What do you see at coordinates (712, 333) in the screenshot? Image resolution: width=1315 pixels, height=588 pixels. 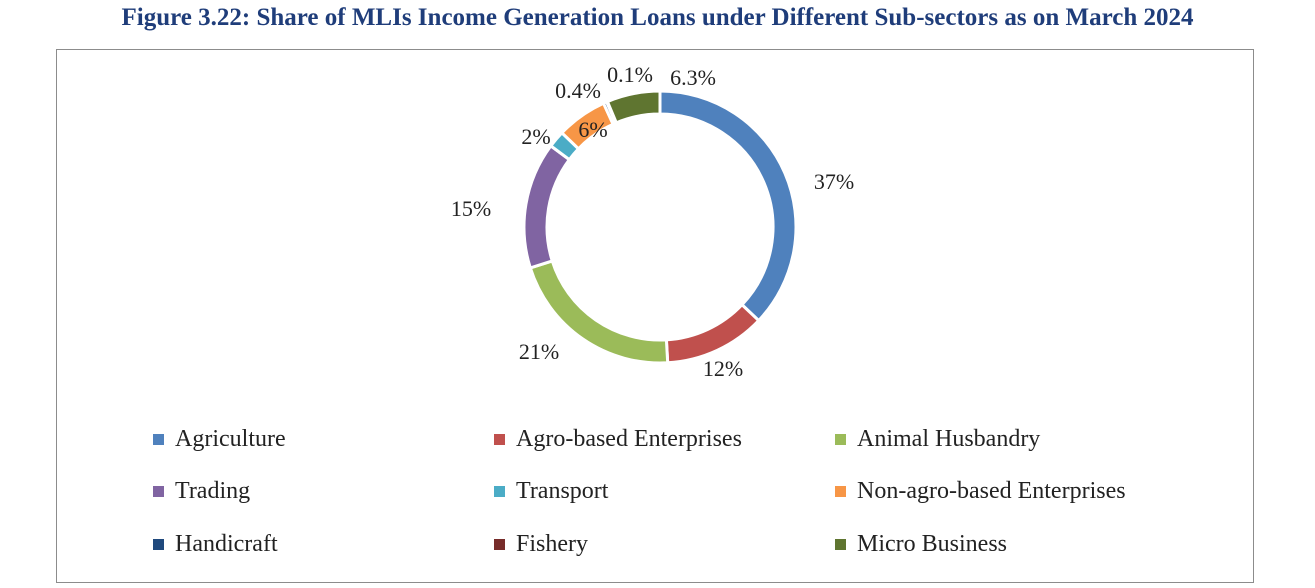 I see `slice-agro-based-enterprises` at bounding box center [712, 333].